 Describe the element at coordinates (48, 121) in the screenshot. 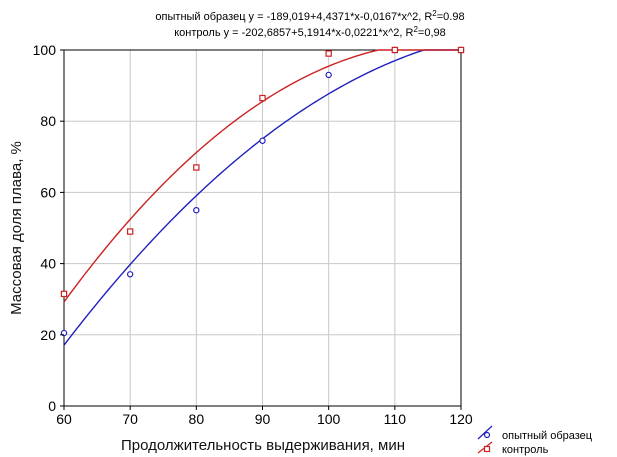

I see `y-tick-label: 80` at that location.